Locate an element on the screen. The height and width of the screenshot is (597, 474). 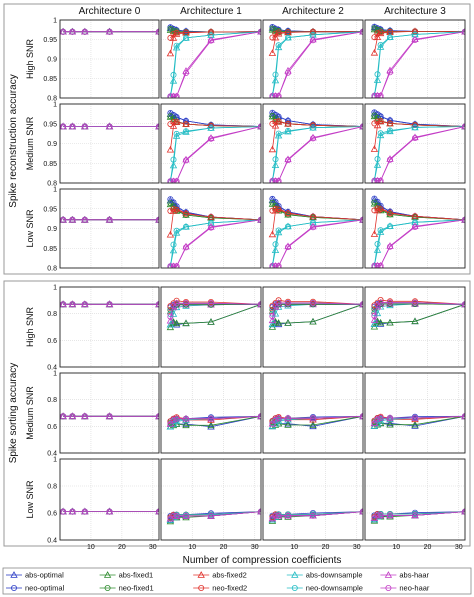
legend-item: abs-downsample is located at coordinates (324, 575).